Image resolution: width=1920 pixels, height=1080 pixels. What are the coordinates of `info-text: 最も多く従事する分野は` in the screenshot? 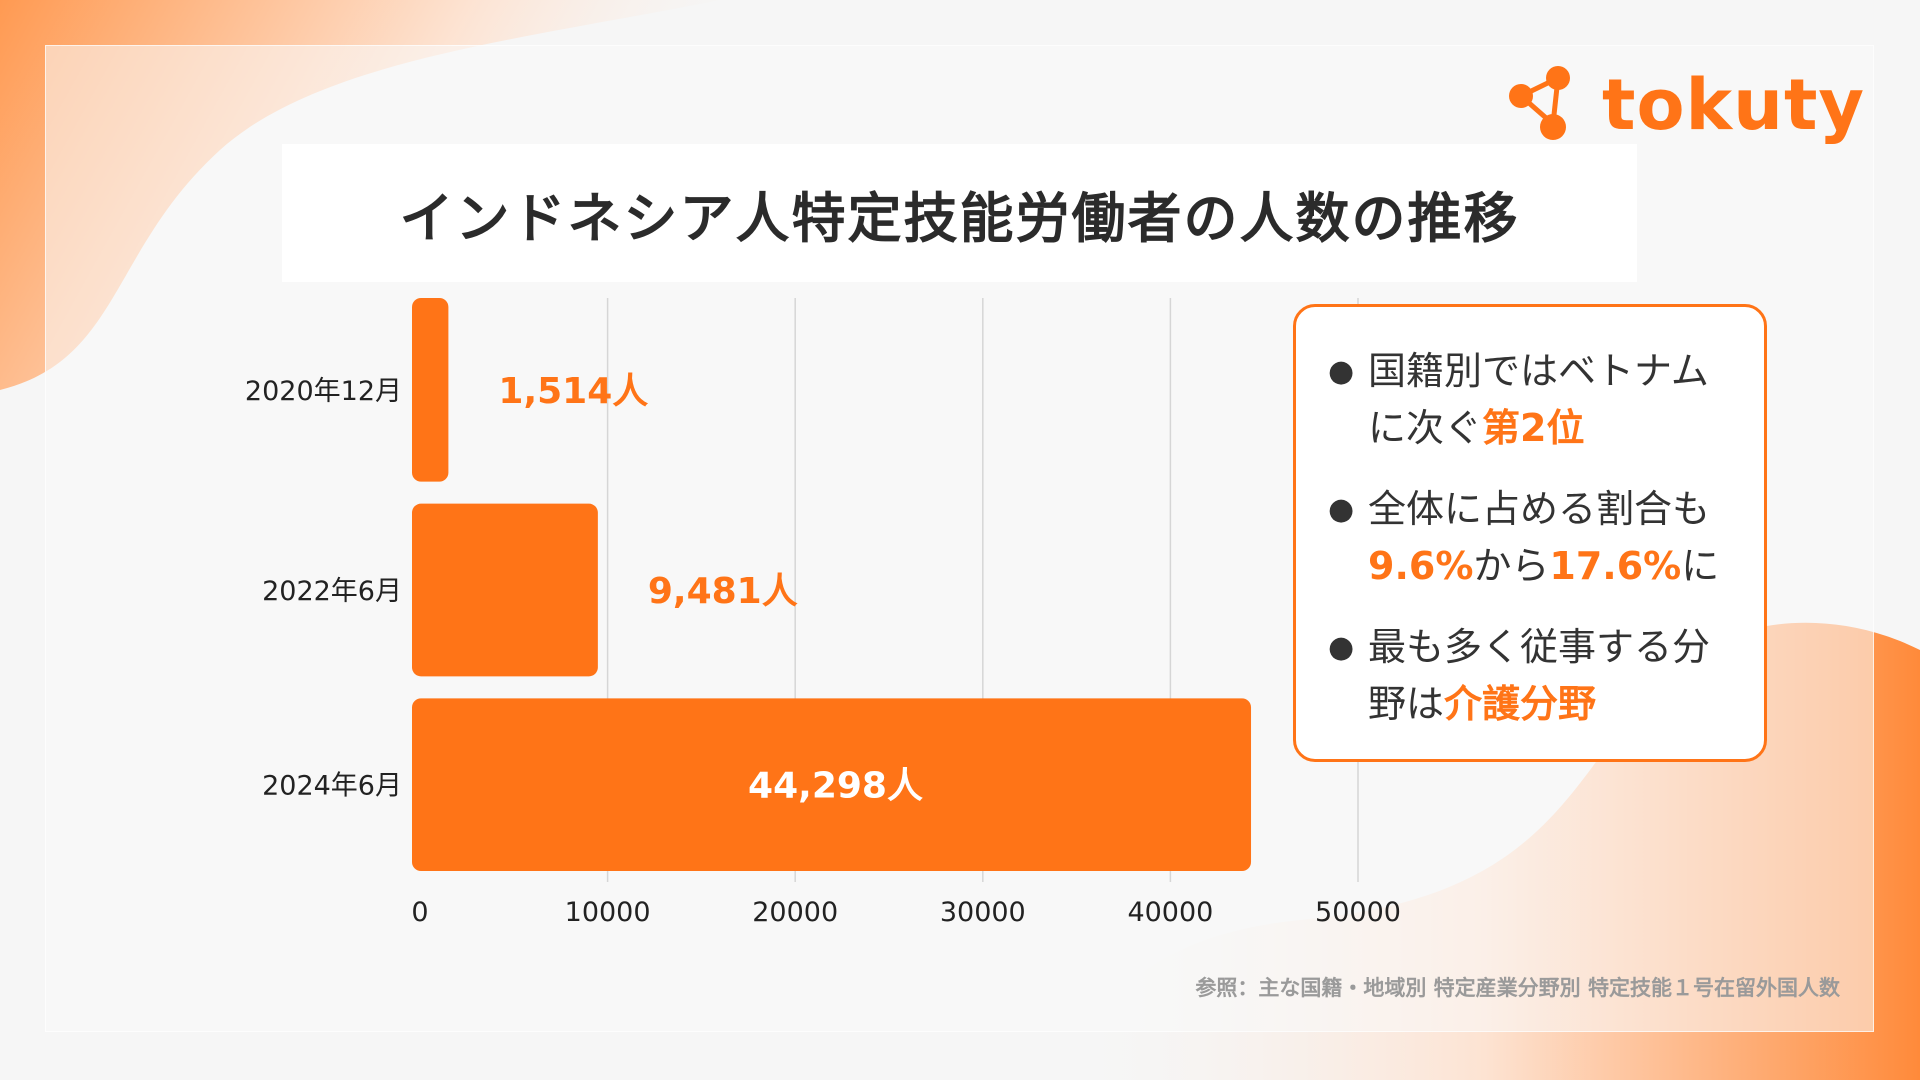 It's located at (1539, 675).